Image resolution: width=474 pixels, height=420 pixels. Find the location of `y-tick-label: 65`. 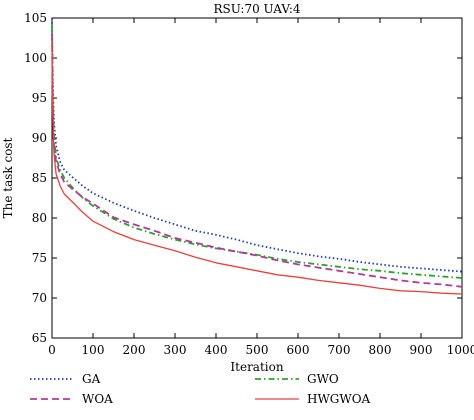

y-tick-label: 65 is located at coordinates (39, 338).